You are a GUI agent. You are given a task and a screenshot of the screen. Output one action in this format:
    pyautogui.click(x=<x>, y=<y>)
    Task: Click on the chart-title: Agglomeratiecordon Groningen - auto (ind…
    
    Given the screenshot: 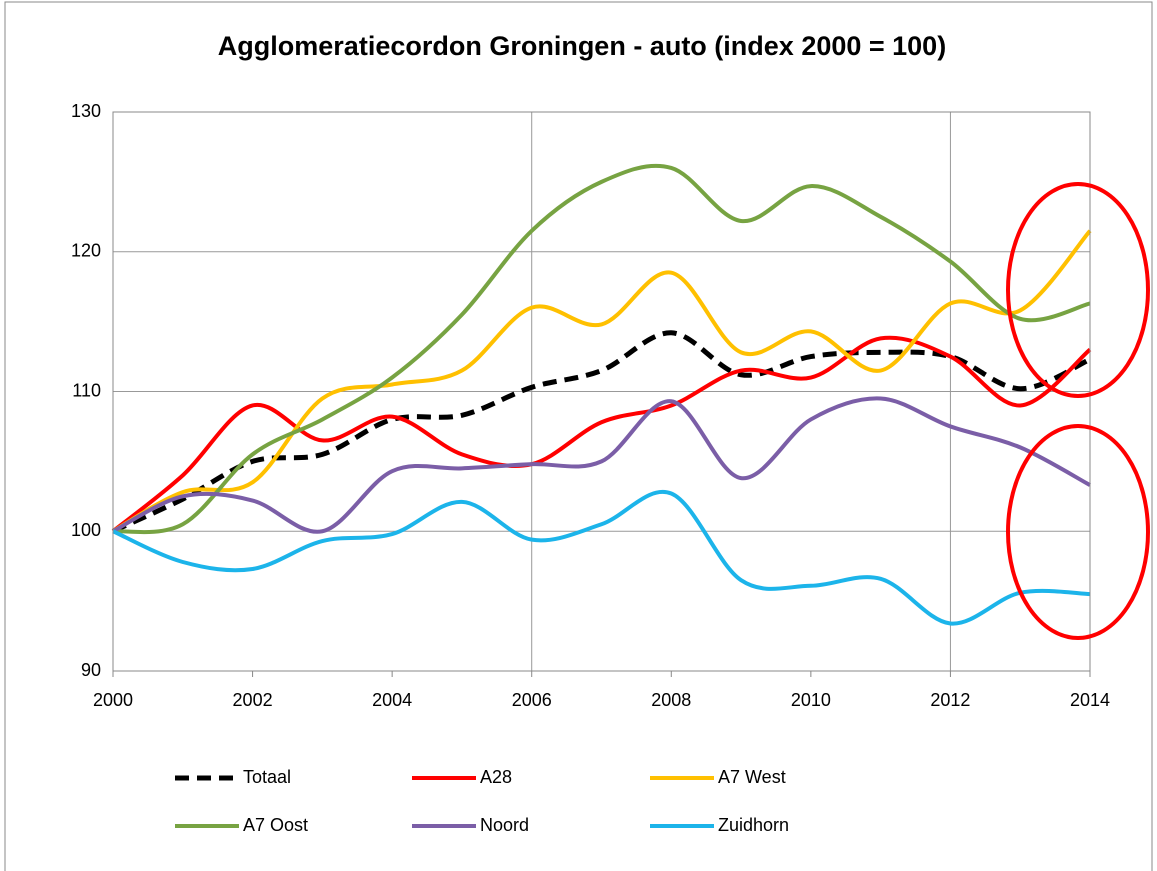 What is the action you would take?
    pyautogui.click(x=582, y=46)
    